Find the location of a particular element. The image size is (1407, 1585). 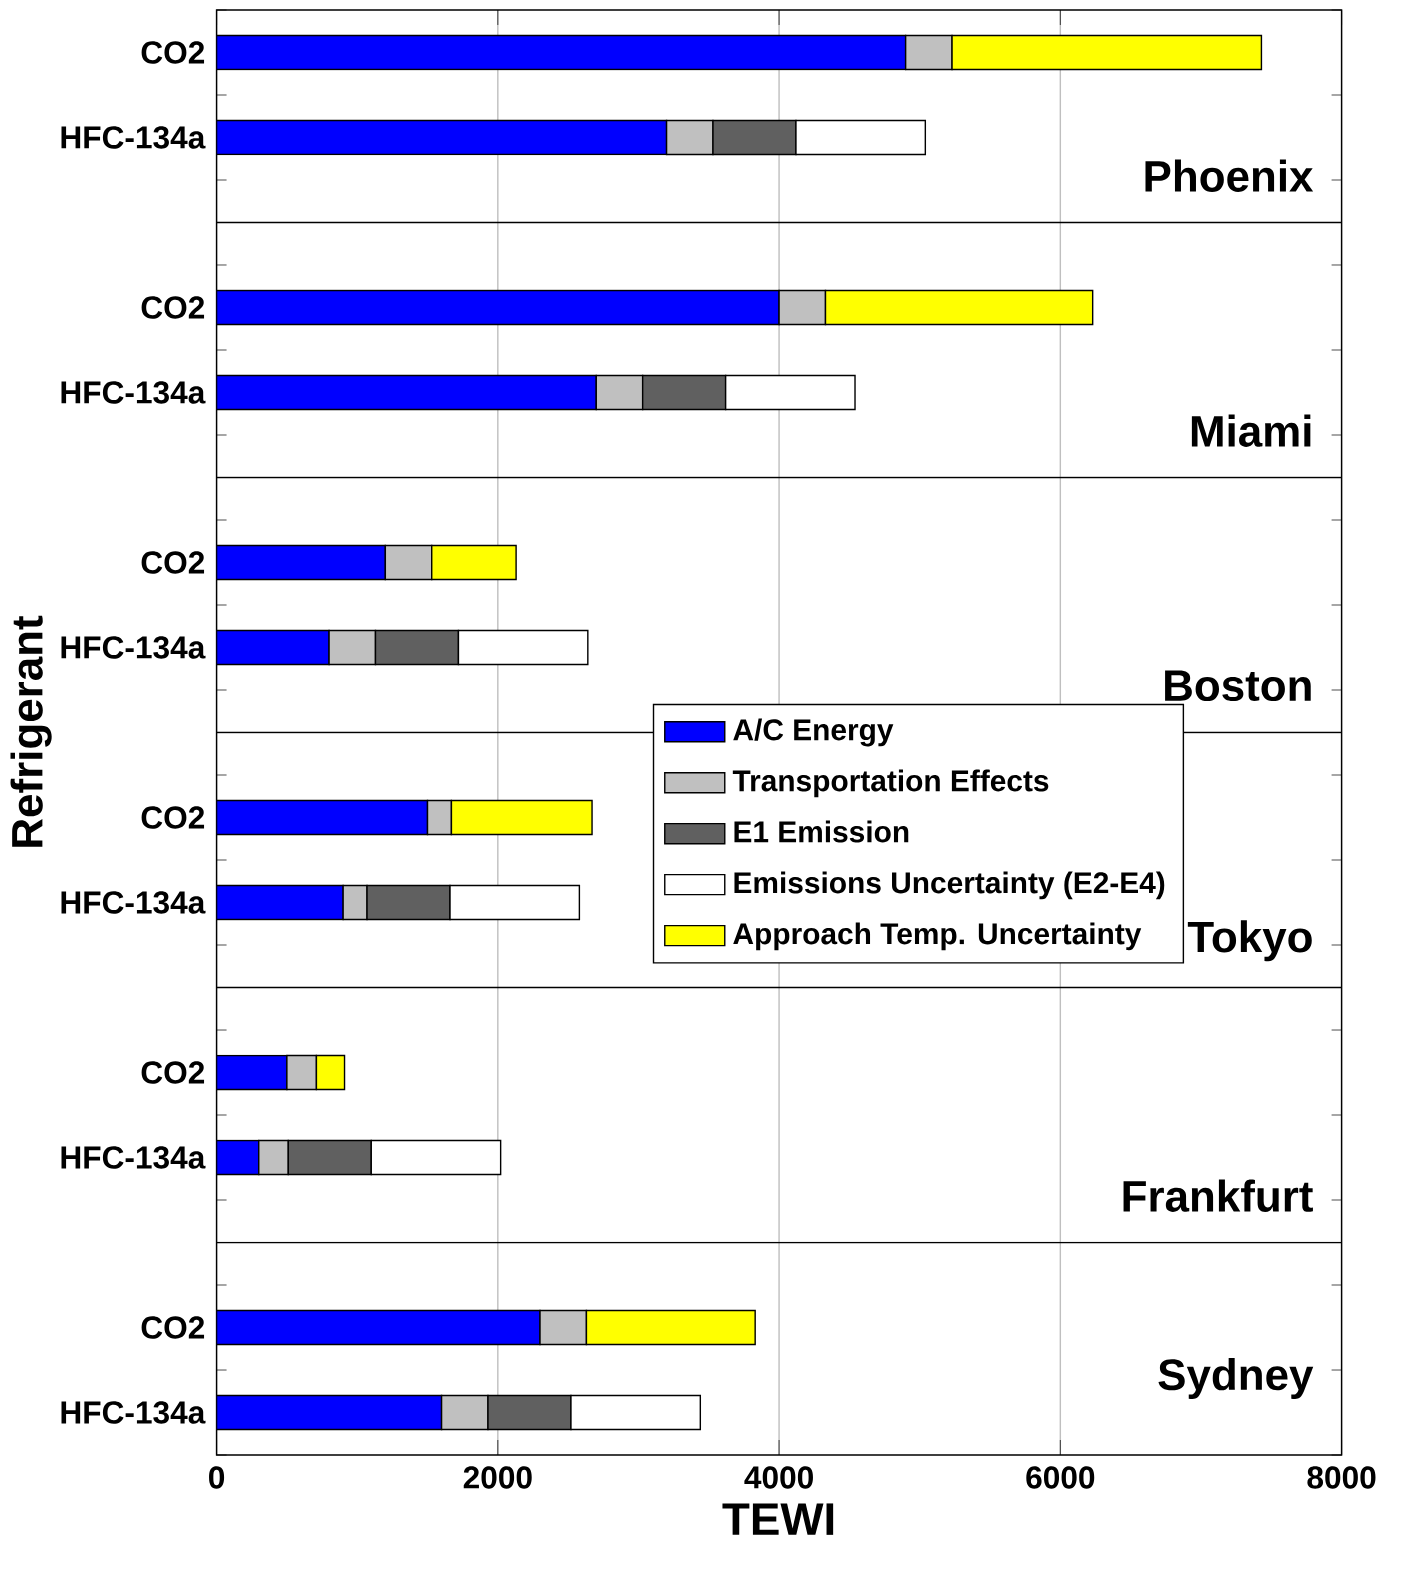

x-tick-label: 4000 is located at coordinates (779, 1477).